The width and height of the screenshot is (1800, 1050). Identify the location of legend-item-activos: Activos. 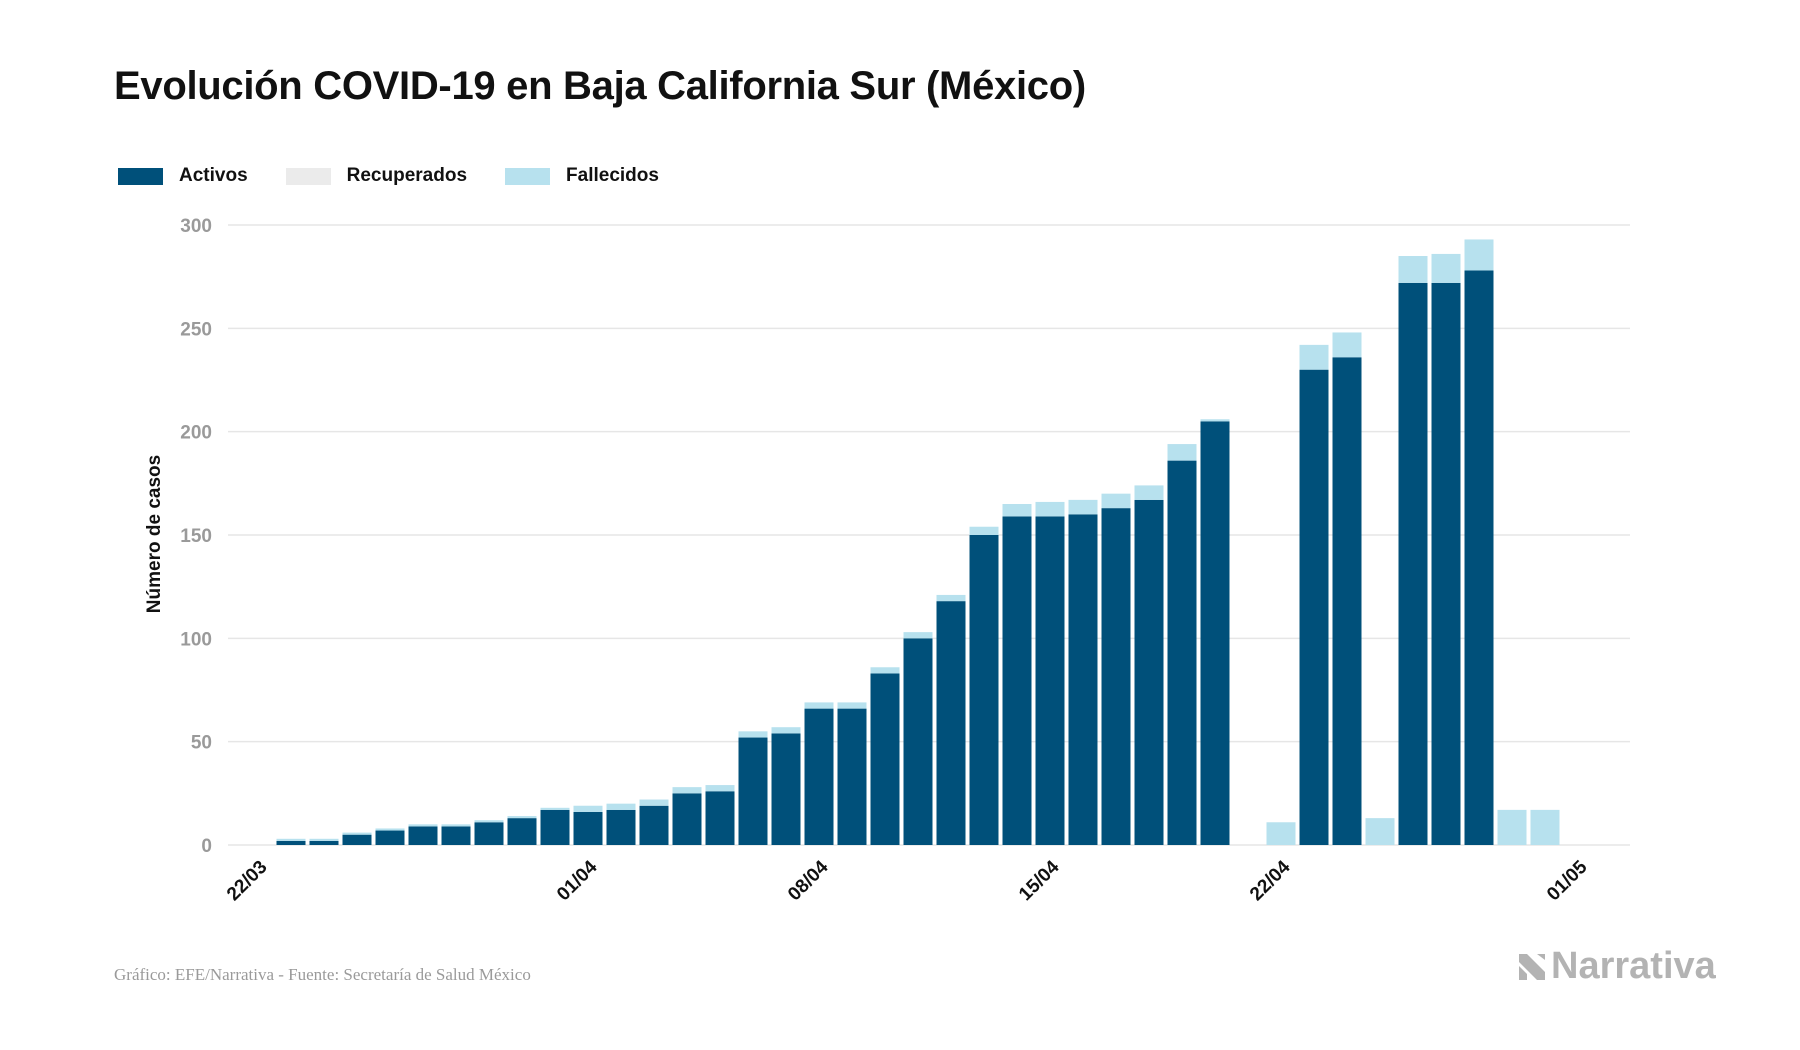
(183, 176).